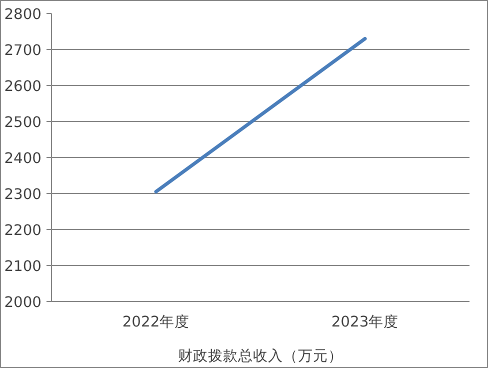  Describe the element at coordinates (23, 158) in the screenshot. I see `y-tick-label: 2400` at that location.